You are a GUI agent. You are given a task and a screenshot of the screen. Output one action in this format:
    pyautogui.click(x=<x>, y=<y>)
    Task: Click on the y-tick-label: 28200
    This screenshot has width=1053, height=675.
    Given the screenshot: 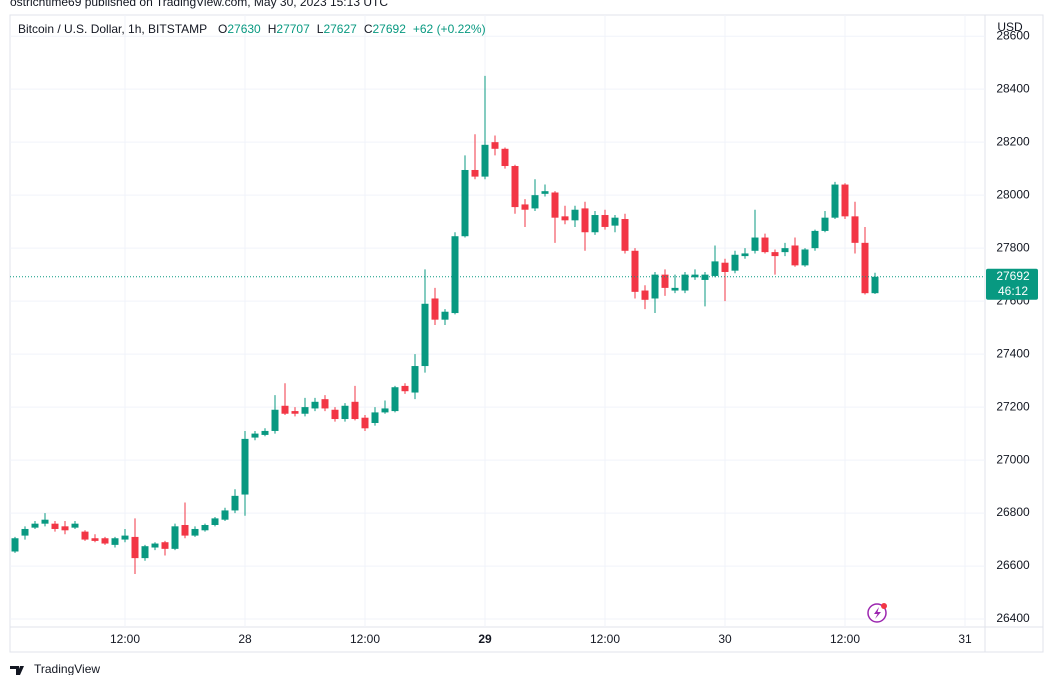 What is the action you would take?
    pyautogui.click(x=1013, y=141)
    